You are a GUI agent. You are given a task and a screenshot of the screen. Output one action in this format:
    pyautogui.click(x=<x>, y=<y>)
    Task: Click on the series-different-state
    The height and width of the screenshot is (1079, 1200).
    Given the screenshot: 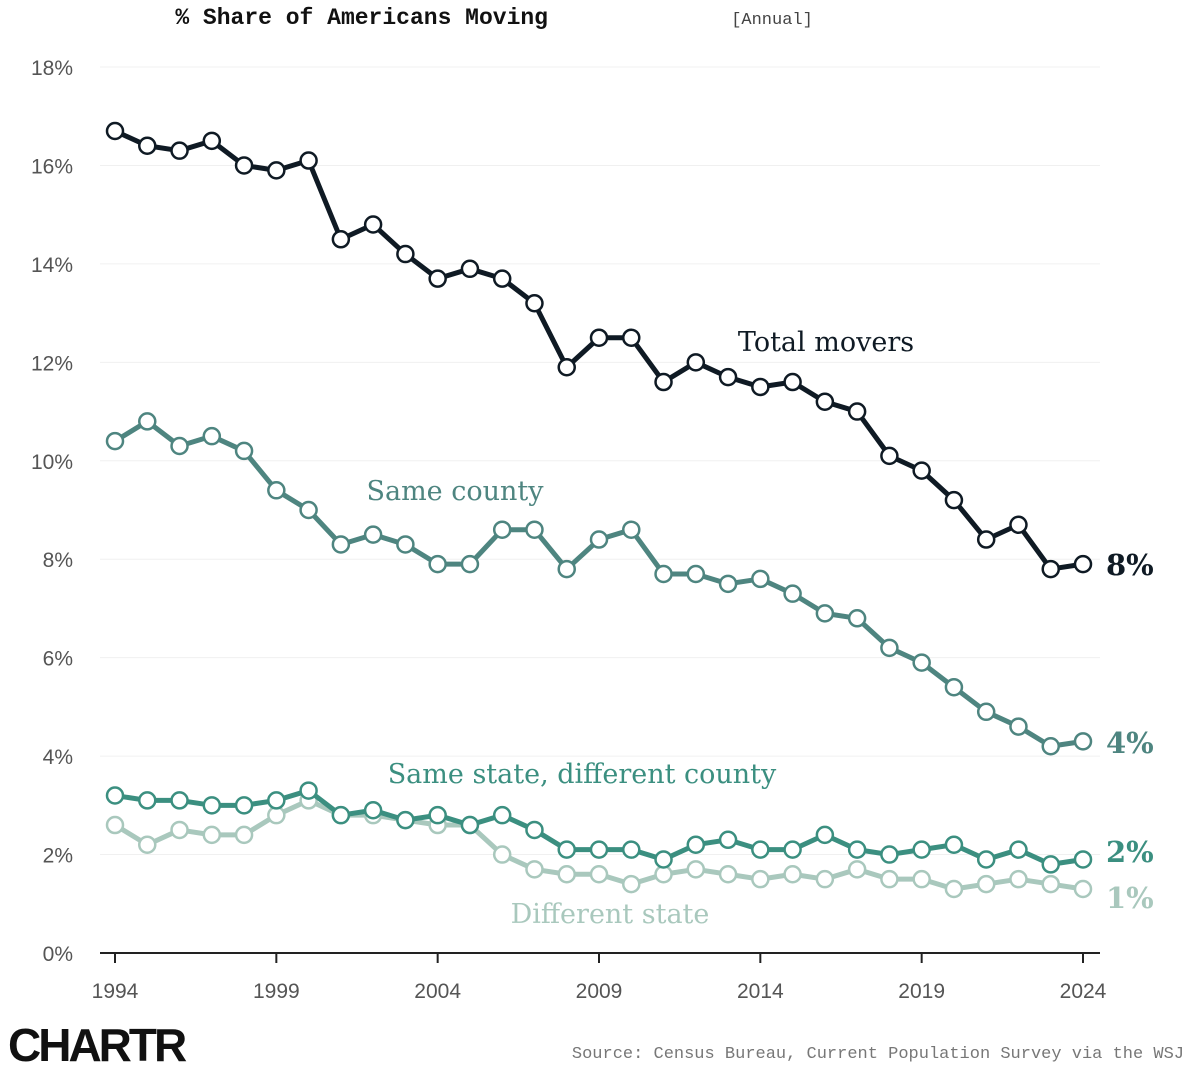 What is the action you would take?
    pyautogui.click(x=599, y=845)
    